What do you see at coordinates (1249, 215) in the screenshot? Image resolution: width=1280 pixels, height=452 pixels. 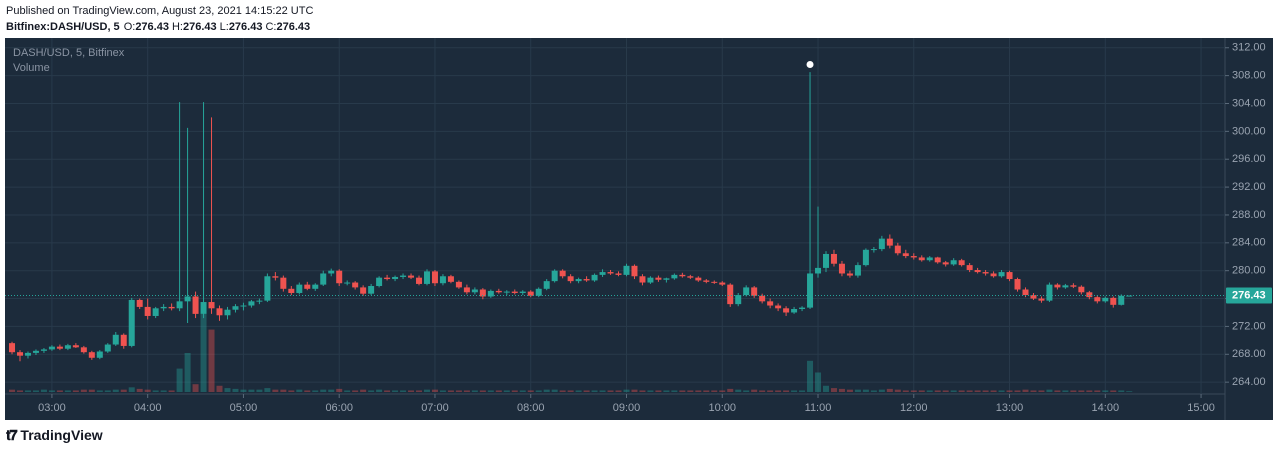 I see `y-tick-label: 288.00` at bounding box center [1249, 215].